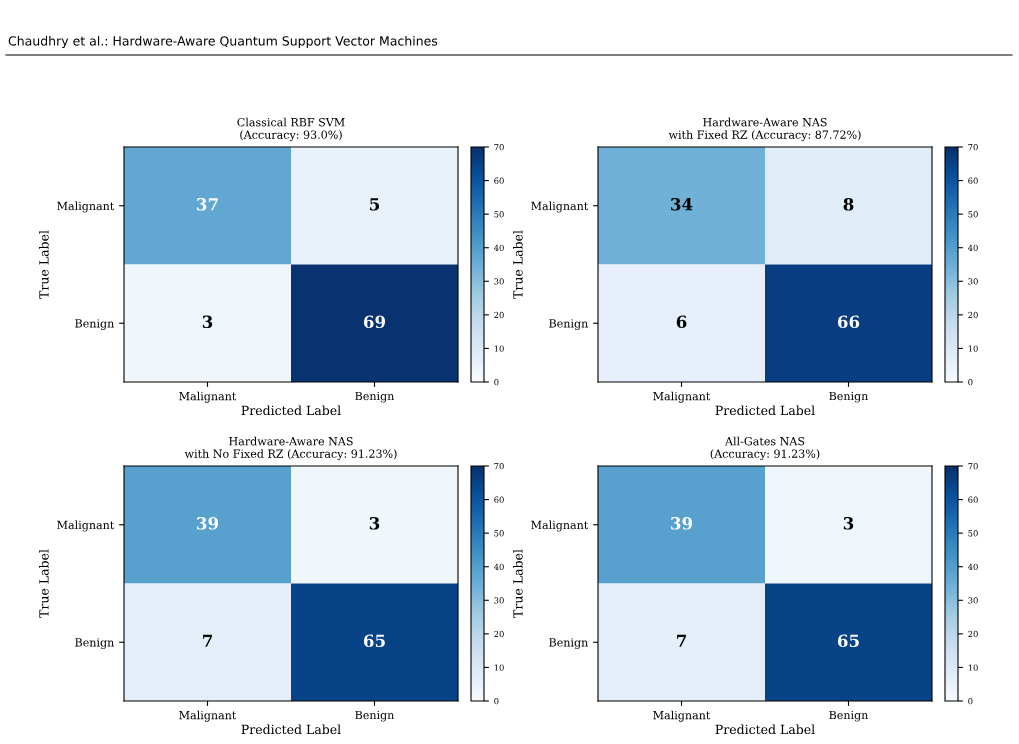 The height and width of the screenshot is (744, 1019). I want to click on chart-title: Hardware-Aware NAS with Fixed RZ (Accuracy: 87.72%), so click(764, 129).